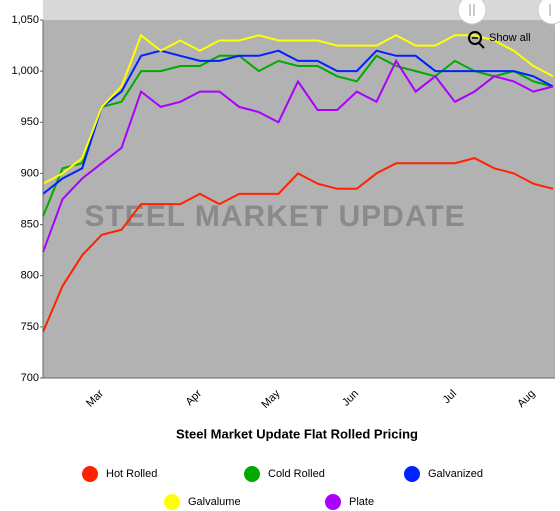  I want to click on y-tick-label: 900, so click(30, 173).